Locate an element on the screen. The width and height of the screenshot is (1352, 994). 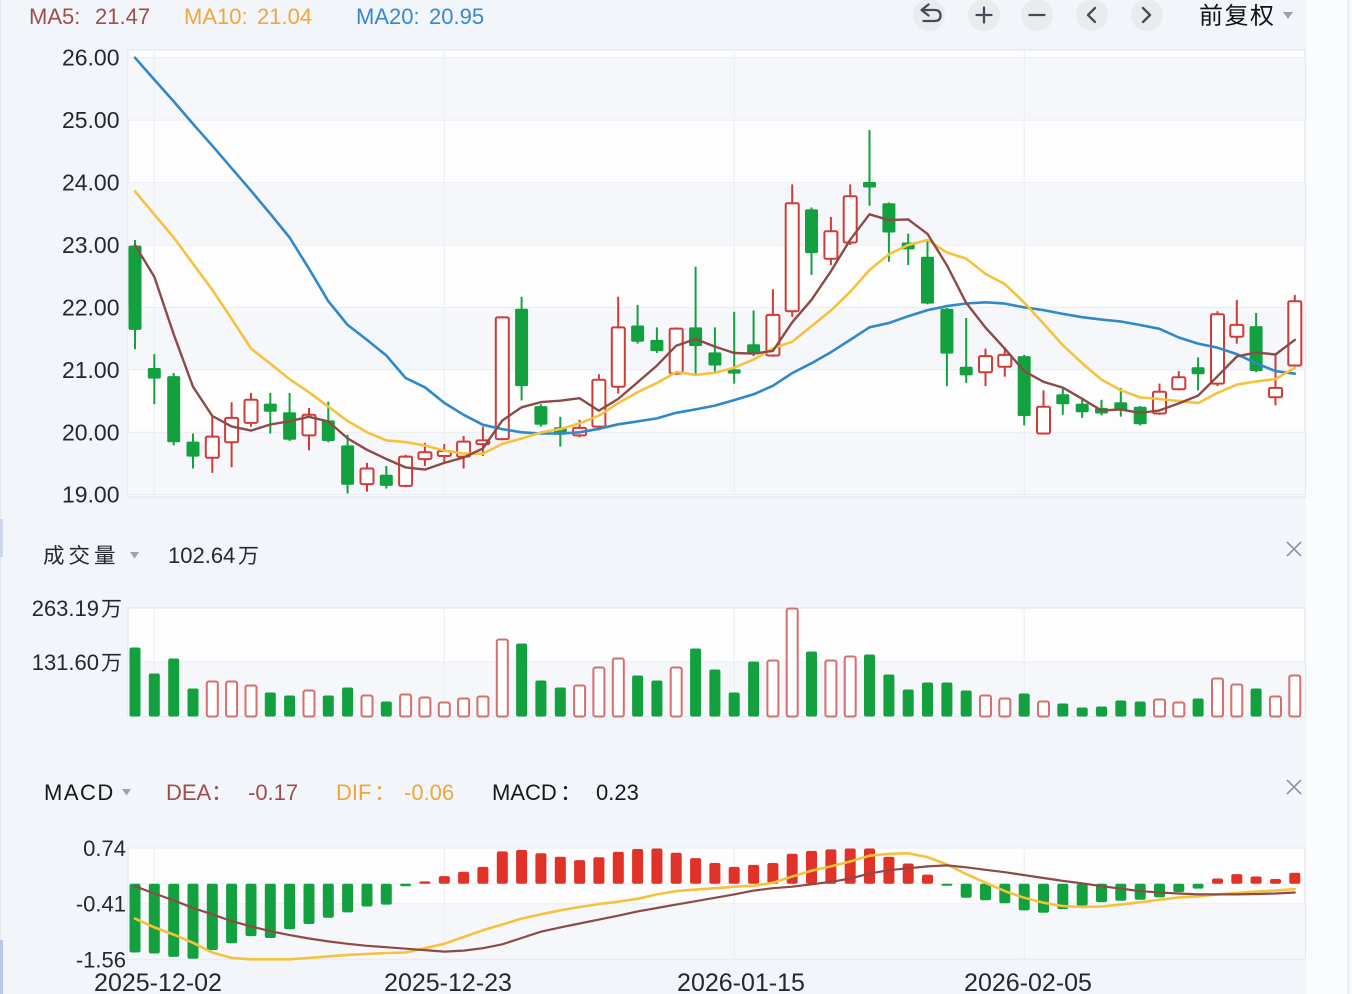
svg-text: -0.06 is located at coordinates (429, 792).